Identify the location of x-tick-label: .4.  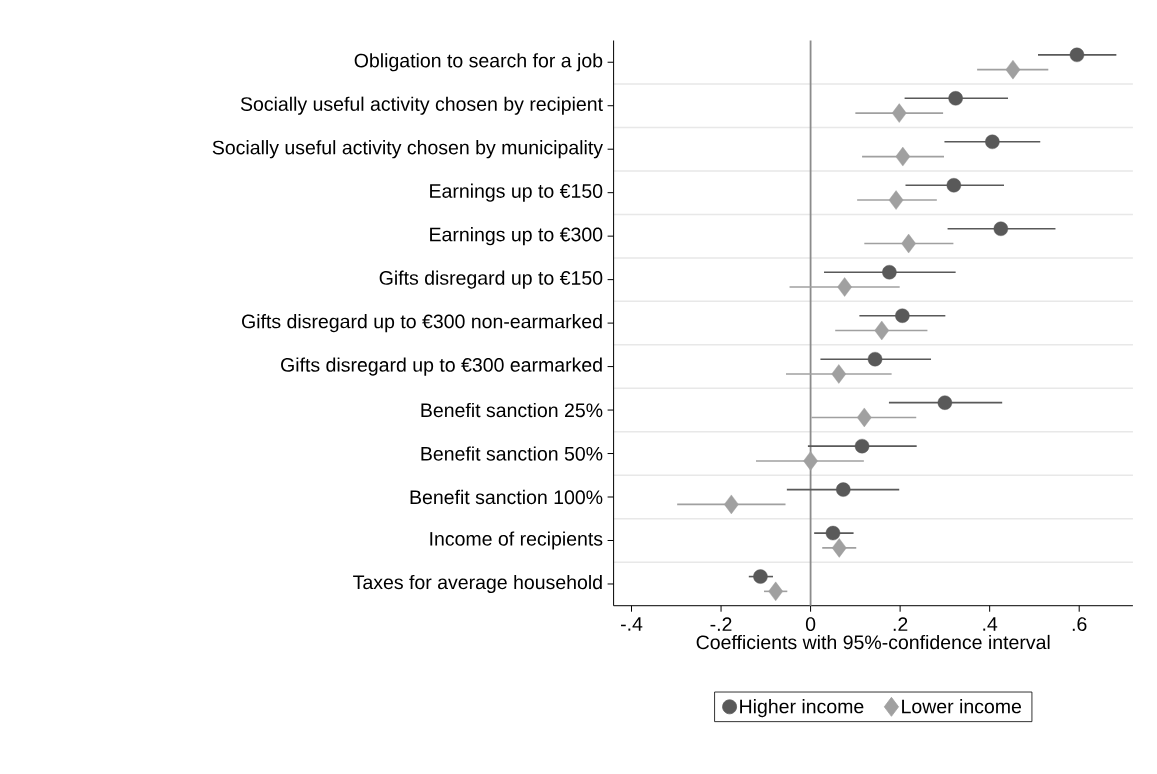
(990, 624).